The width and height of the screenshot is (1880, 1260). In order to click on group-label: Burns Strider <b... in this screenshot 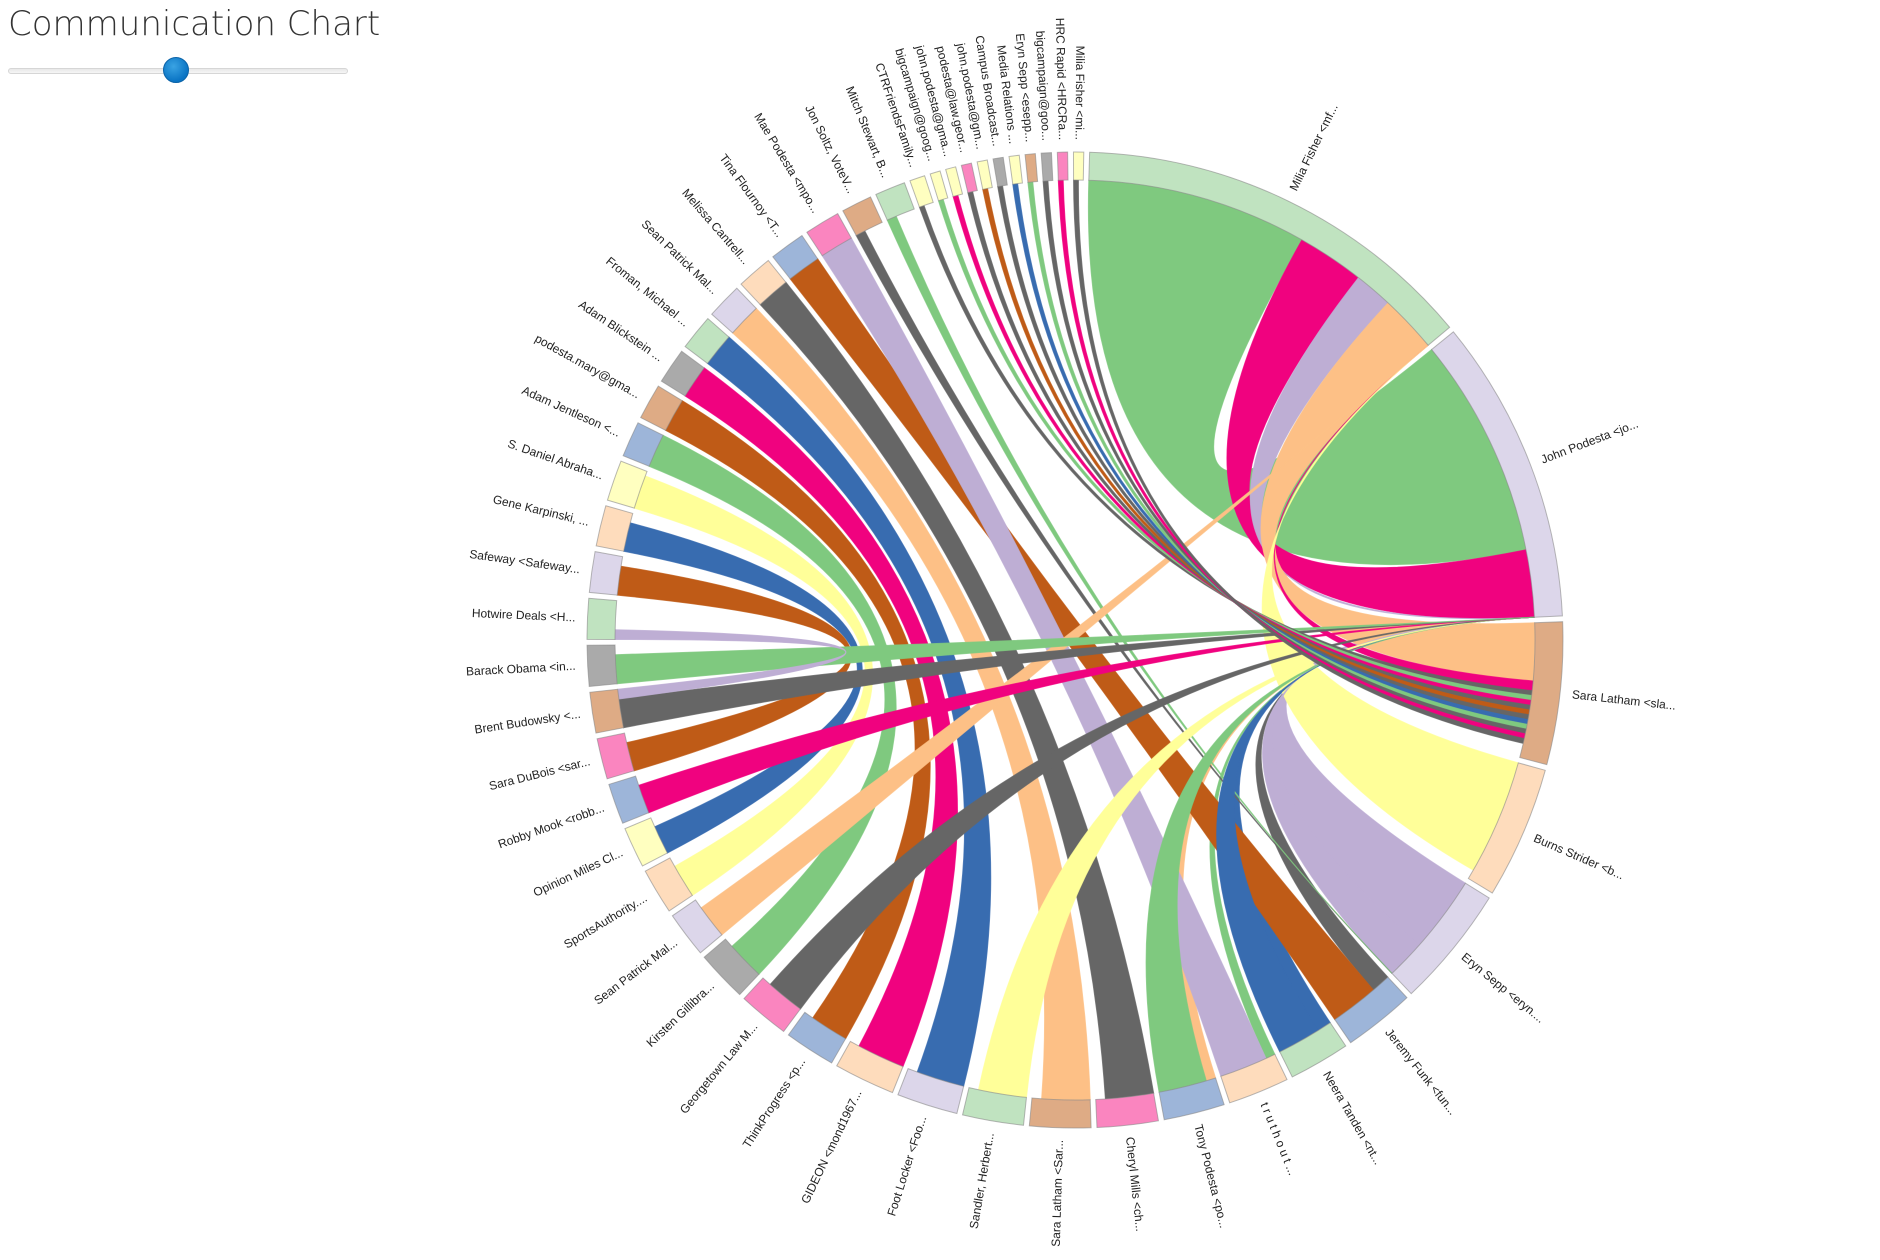, I will do `click(1579, 856)`.